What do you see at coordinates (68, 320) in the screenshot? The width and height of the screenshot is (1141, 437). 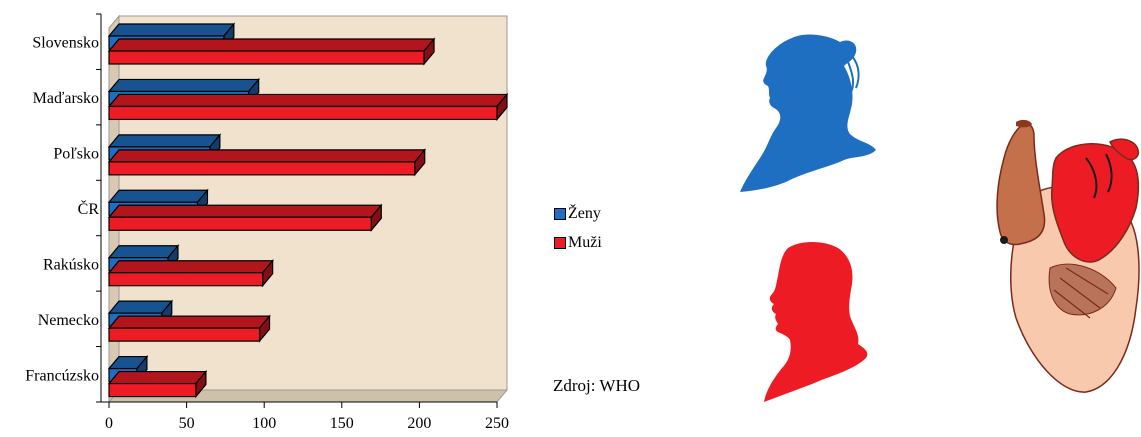 I see `category-label: Nemecko` at bounding box center [68, 320].